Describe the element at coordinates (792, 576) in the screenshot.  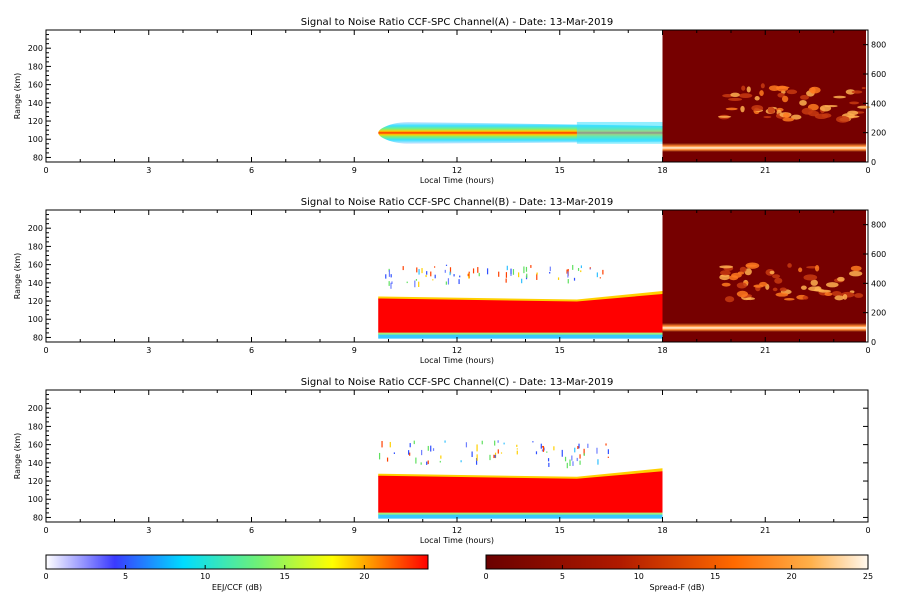
I see `colorbar-tick-label: 20` at that location.